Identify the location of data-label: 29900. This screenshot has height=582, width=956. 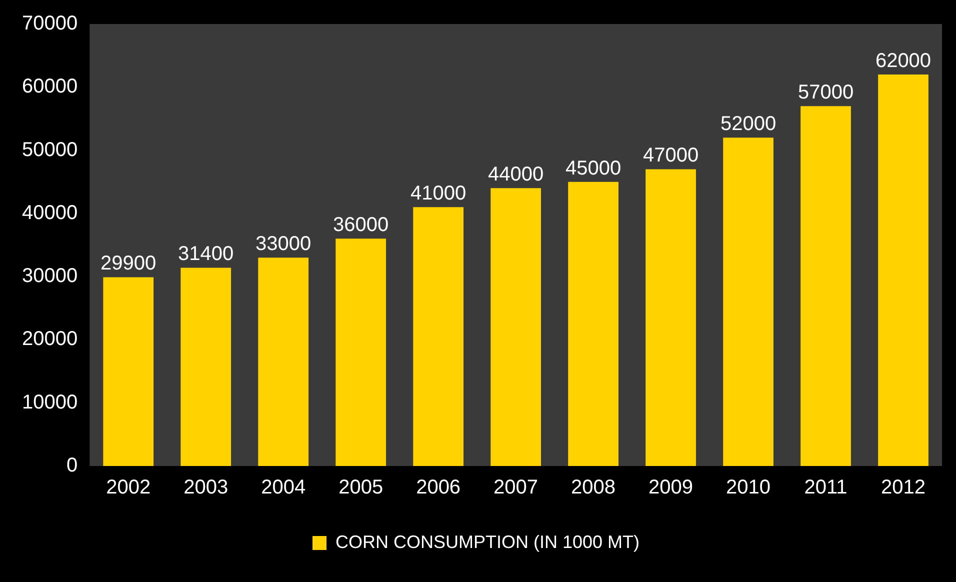
(128, 263).